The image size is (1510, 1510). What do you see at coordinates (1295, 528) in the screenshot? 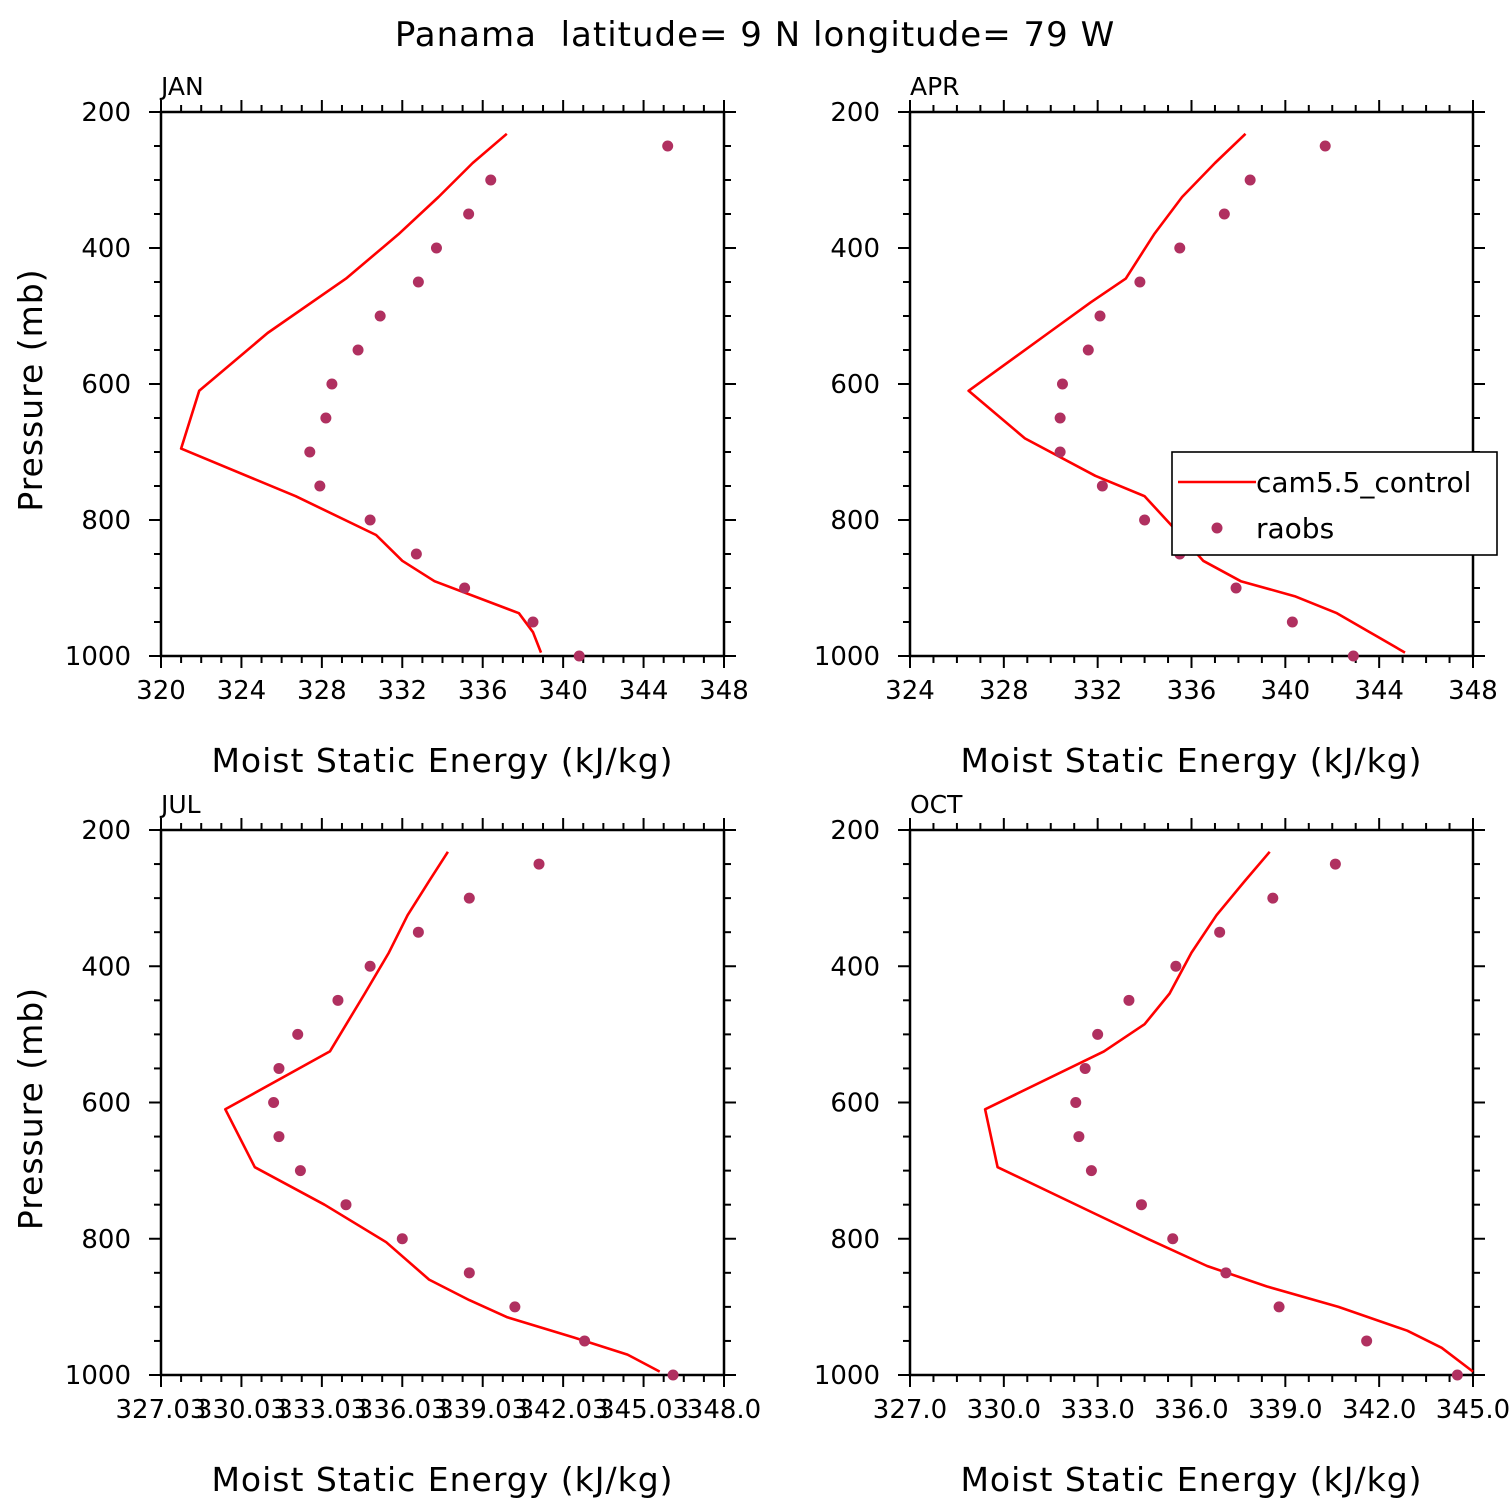
I see `legend-label-raobs: raobs` at bounding box center [1295, 528].